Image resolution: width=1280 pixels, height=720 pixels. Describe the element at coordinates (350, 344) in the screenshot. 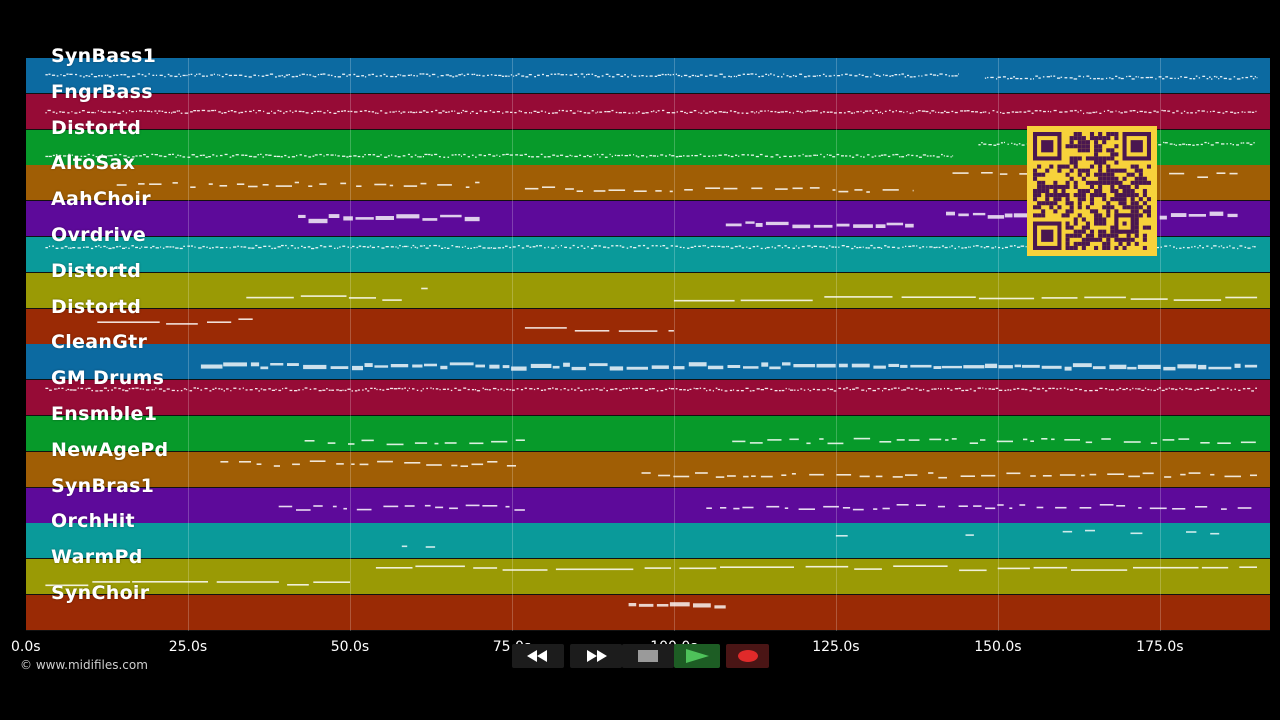

I see `grid-line` at that location.